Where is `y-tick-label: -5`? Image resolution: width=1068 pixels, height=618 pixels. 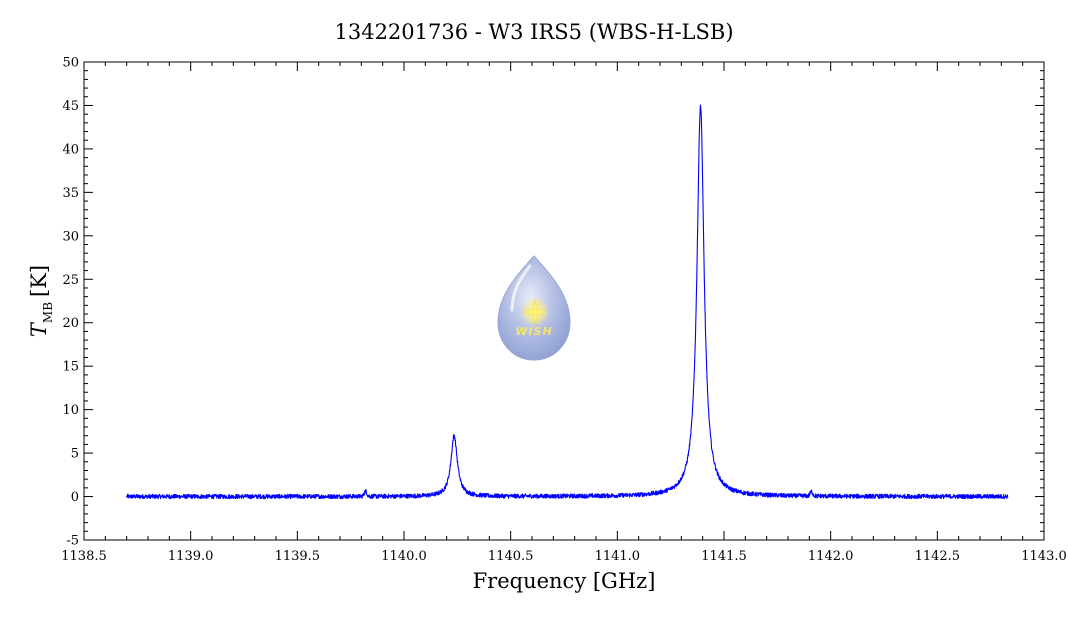
y-tick-label: -5 is located at coordinates (72, 541).